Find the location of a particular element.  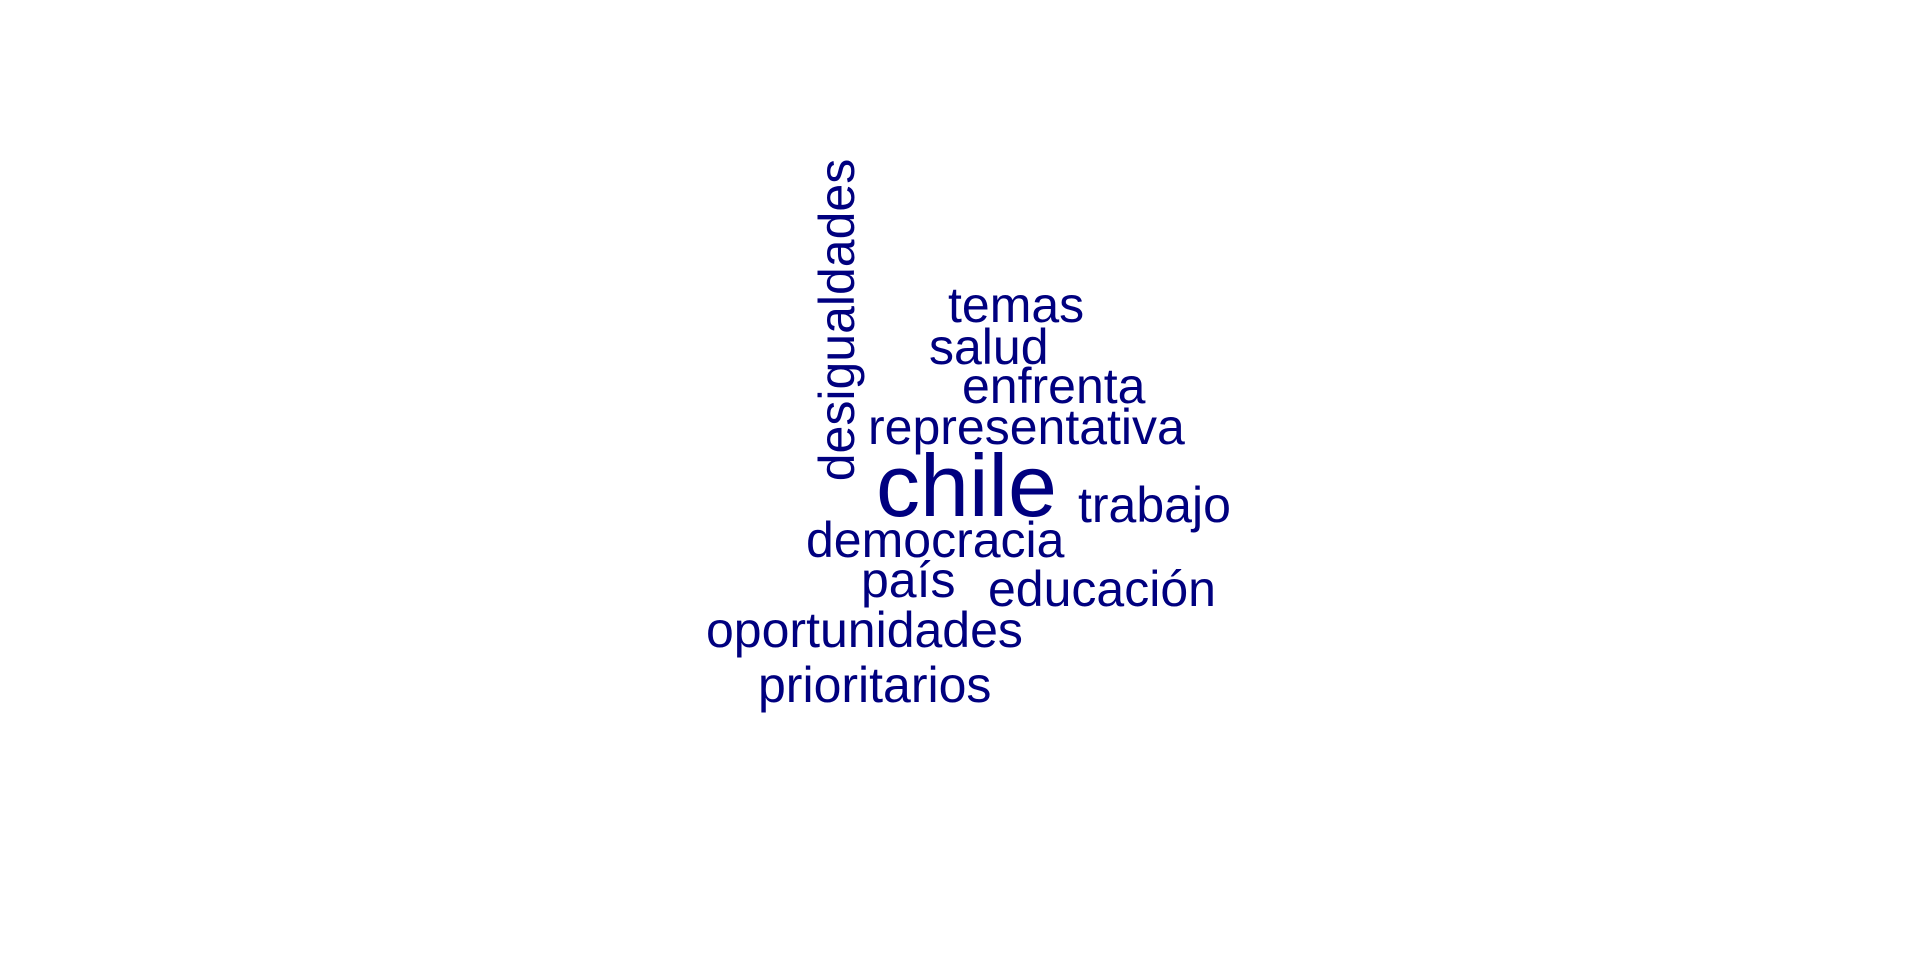

word-temas: temas is located at coordinates (1016, 305).